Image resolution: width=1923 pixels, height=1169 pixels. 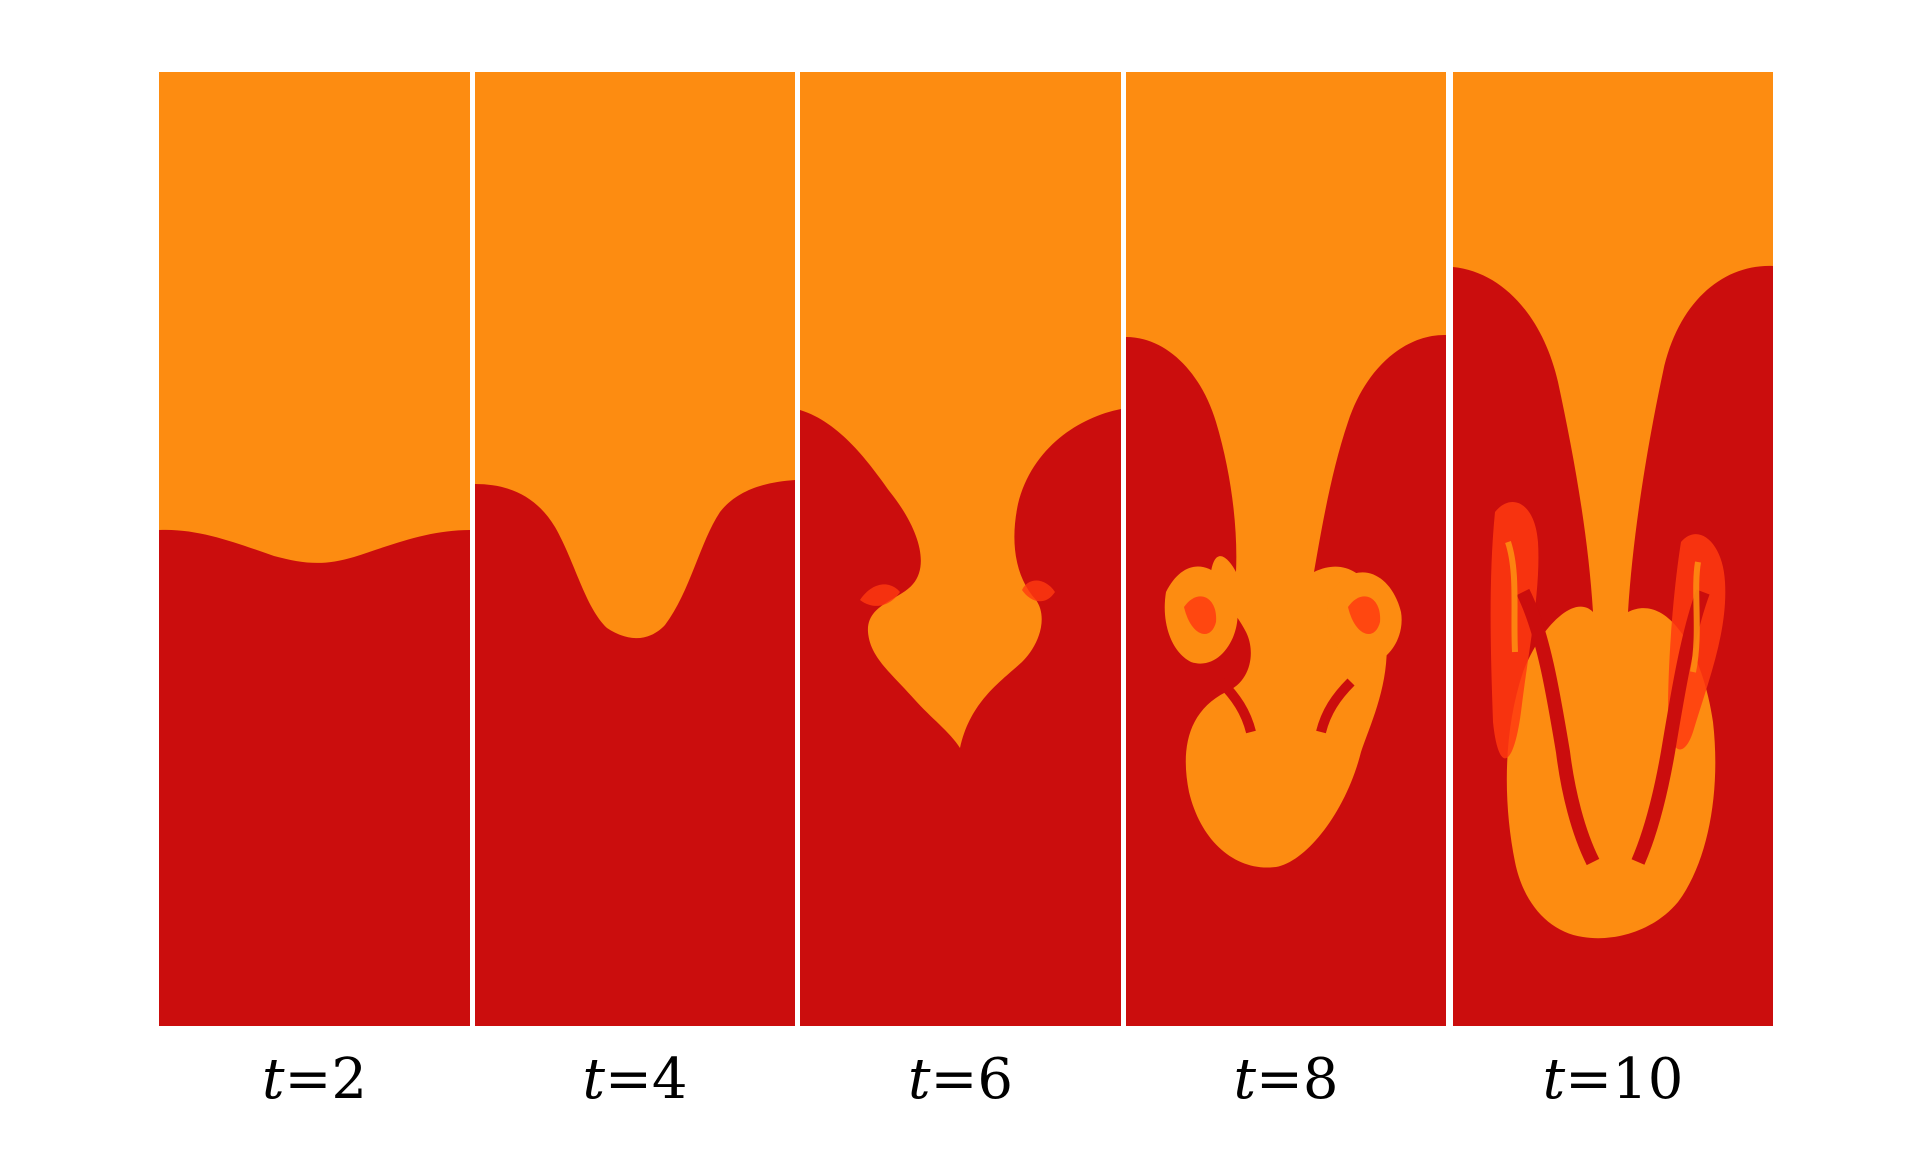 I want to click on time-label-5: t=10, so click(x=1613, y=1080).